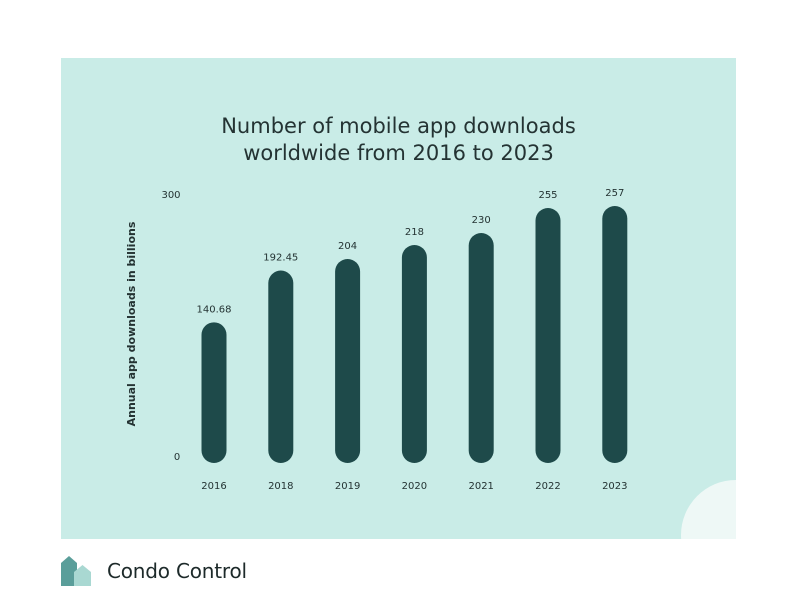 Image resolution: width=800 pixels, height=600 pixels. Describe the element at coordinates (347, 246) in the screenshot. I see `value-label: 204` at that location.